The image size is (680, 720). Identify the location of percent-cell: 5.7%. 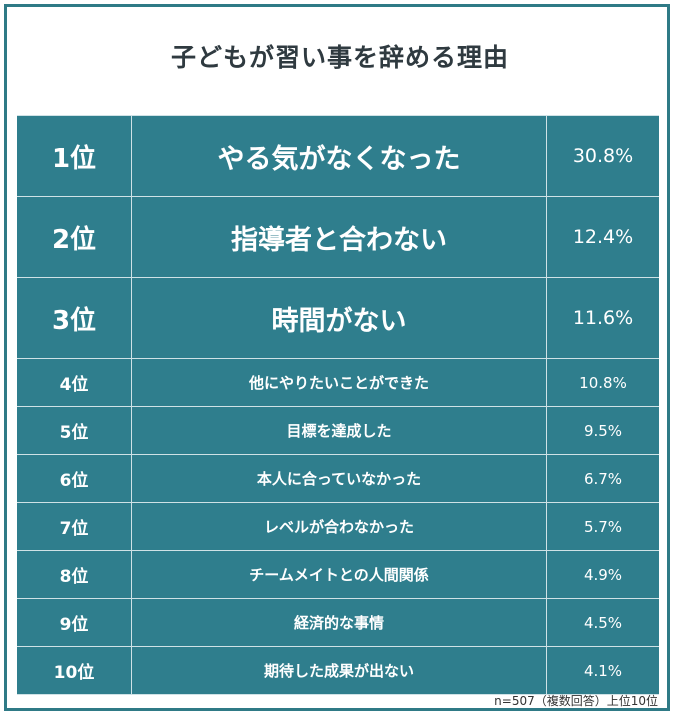
(603, 526).